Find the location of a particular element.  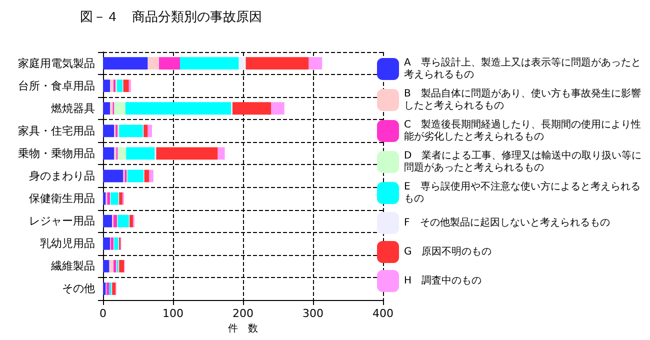

legend-label: B 製品自体に問題があり、使い方も事故発生に影響したと考えられるもの is located at coordinates (522, 100).